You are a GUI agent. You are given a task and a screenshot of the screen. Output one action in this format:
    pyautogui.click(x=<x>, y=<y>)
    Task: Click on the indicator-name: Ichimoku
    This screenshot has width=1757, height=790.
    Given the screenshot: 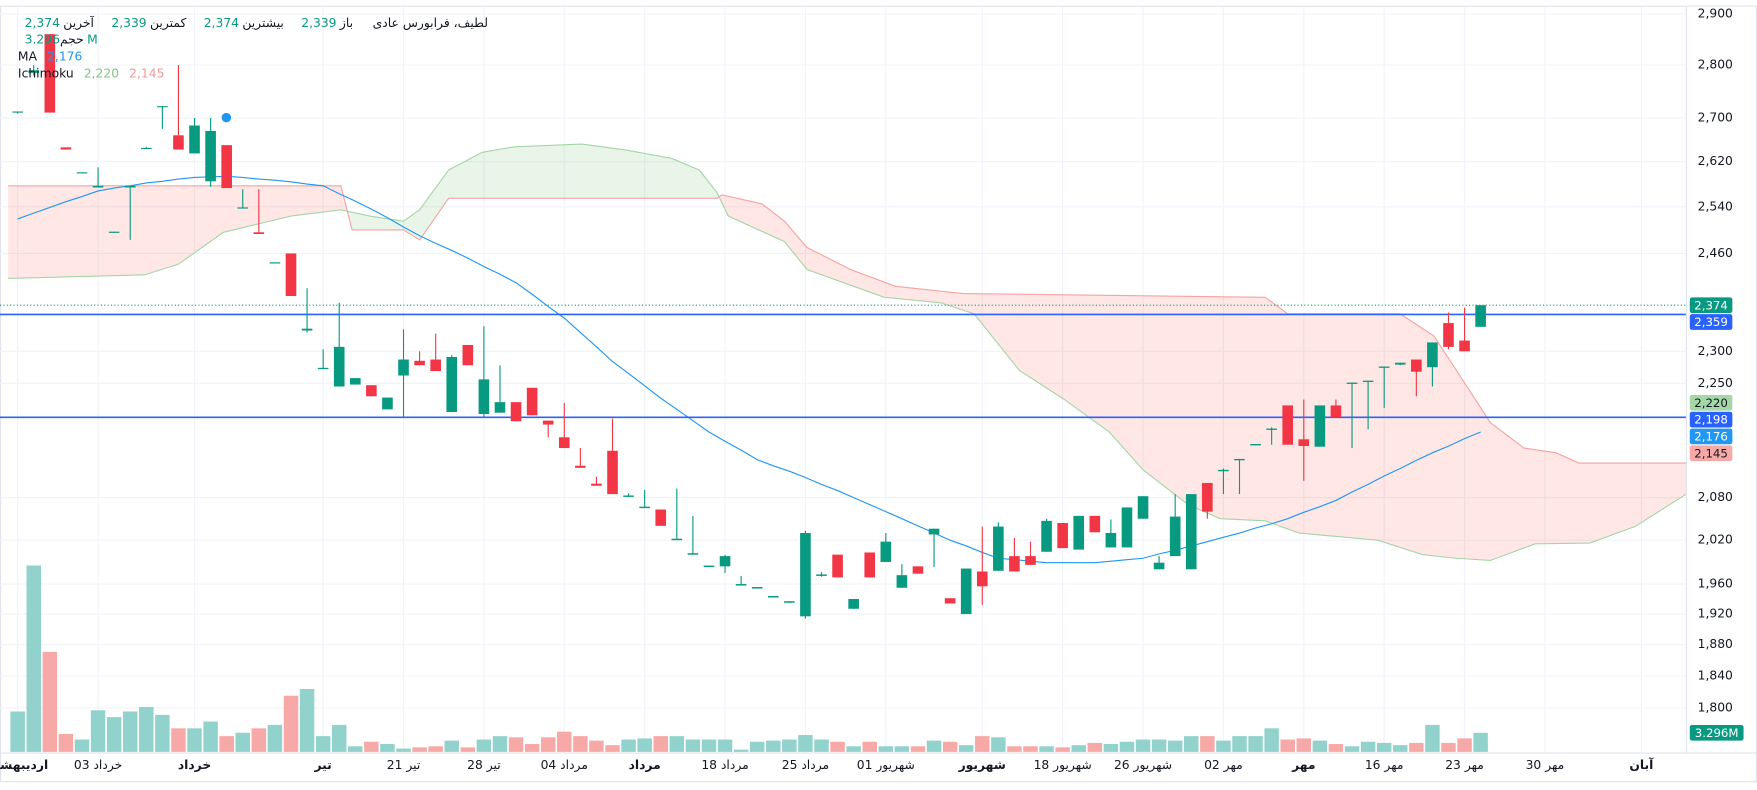 What is the action you would take?
    pyautogui.click(x=45, y=73)
    